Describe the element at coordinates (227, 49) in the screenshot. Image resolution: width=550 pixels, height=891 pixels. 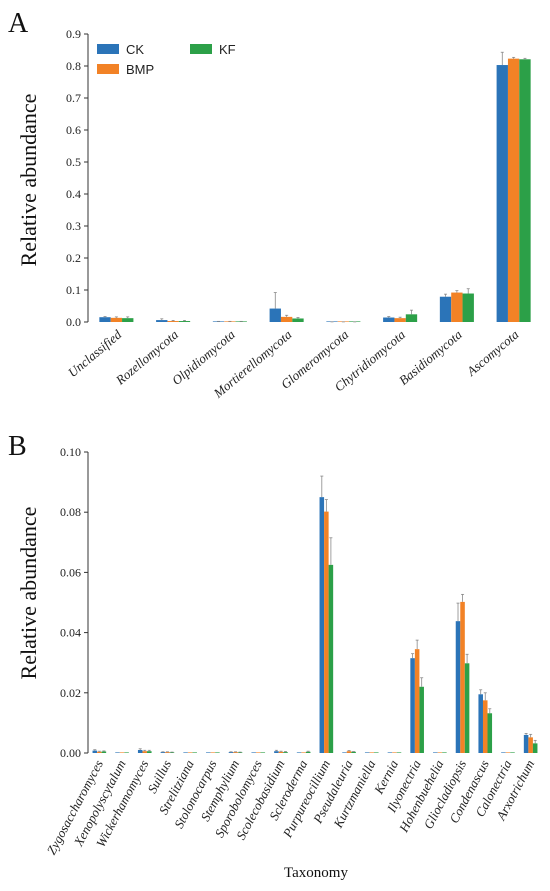
I see `legend-label-kf: KF` at that location.